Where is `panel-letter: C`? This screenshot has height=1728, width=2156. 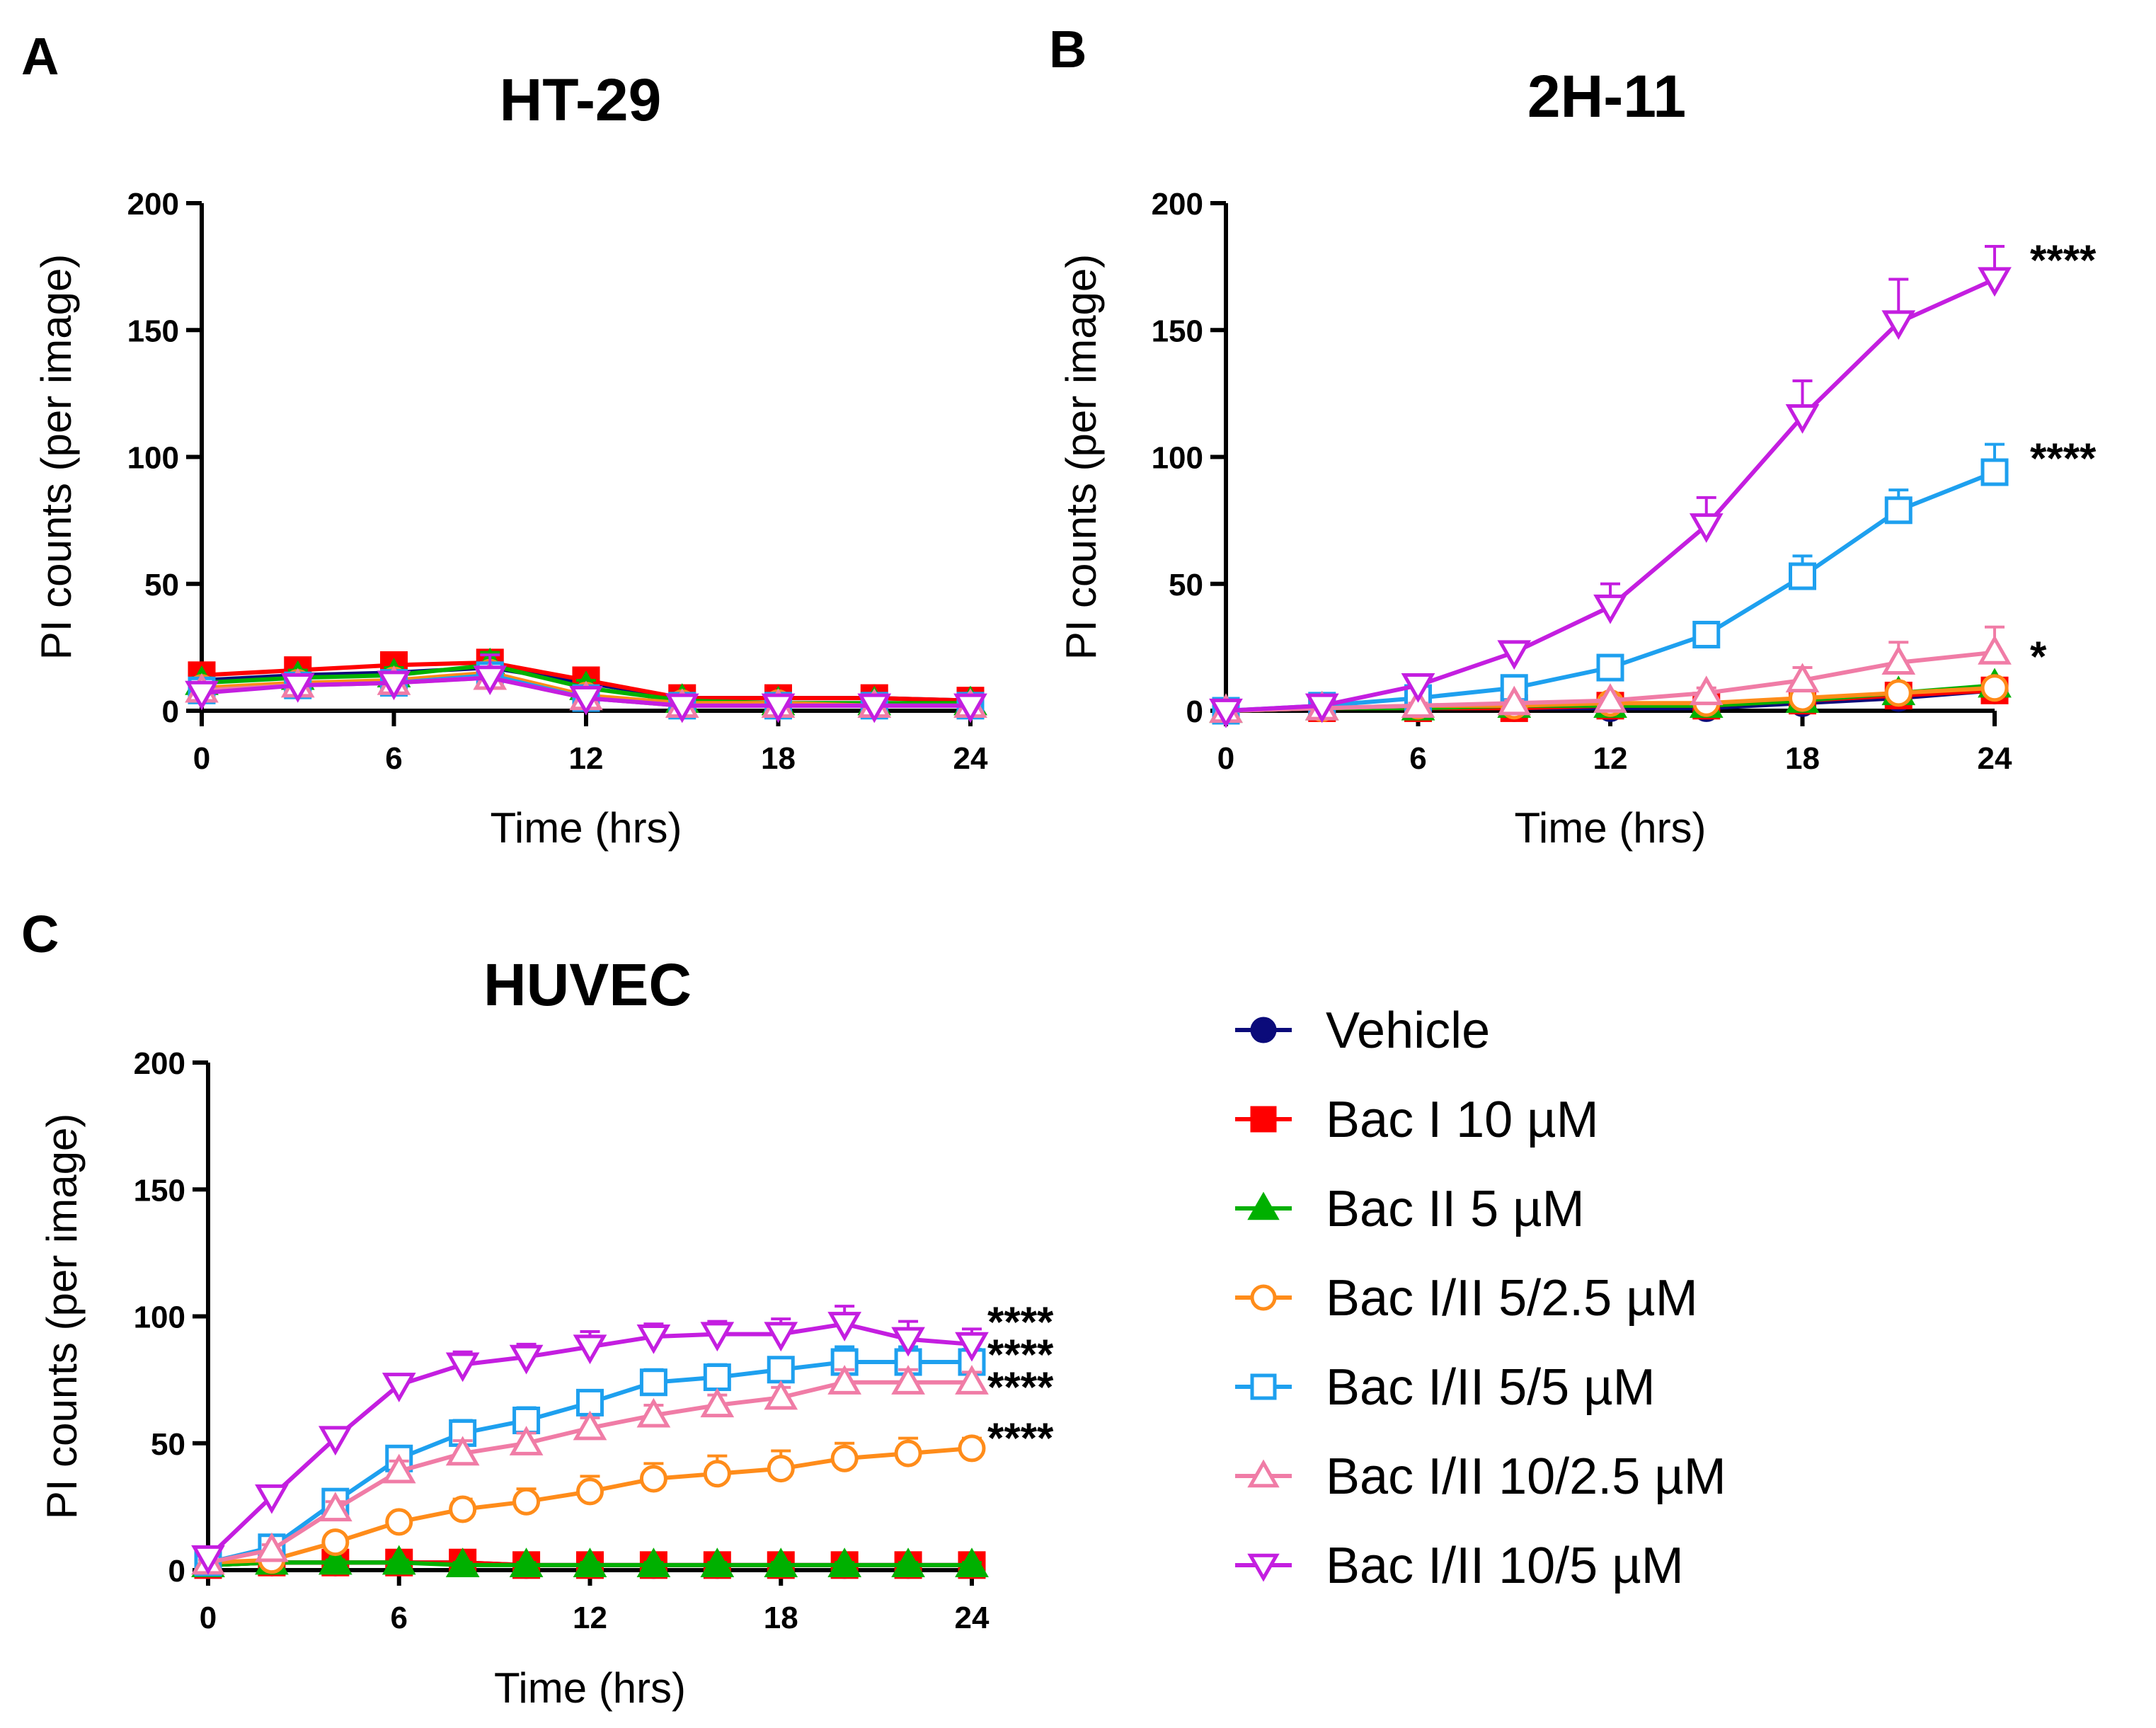
panel-letter: C is located at coordinates (40, 934).